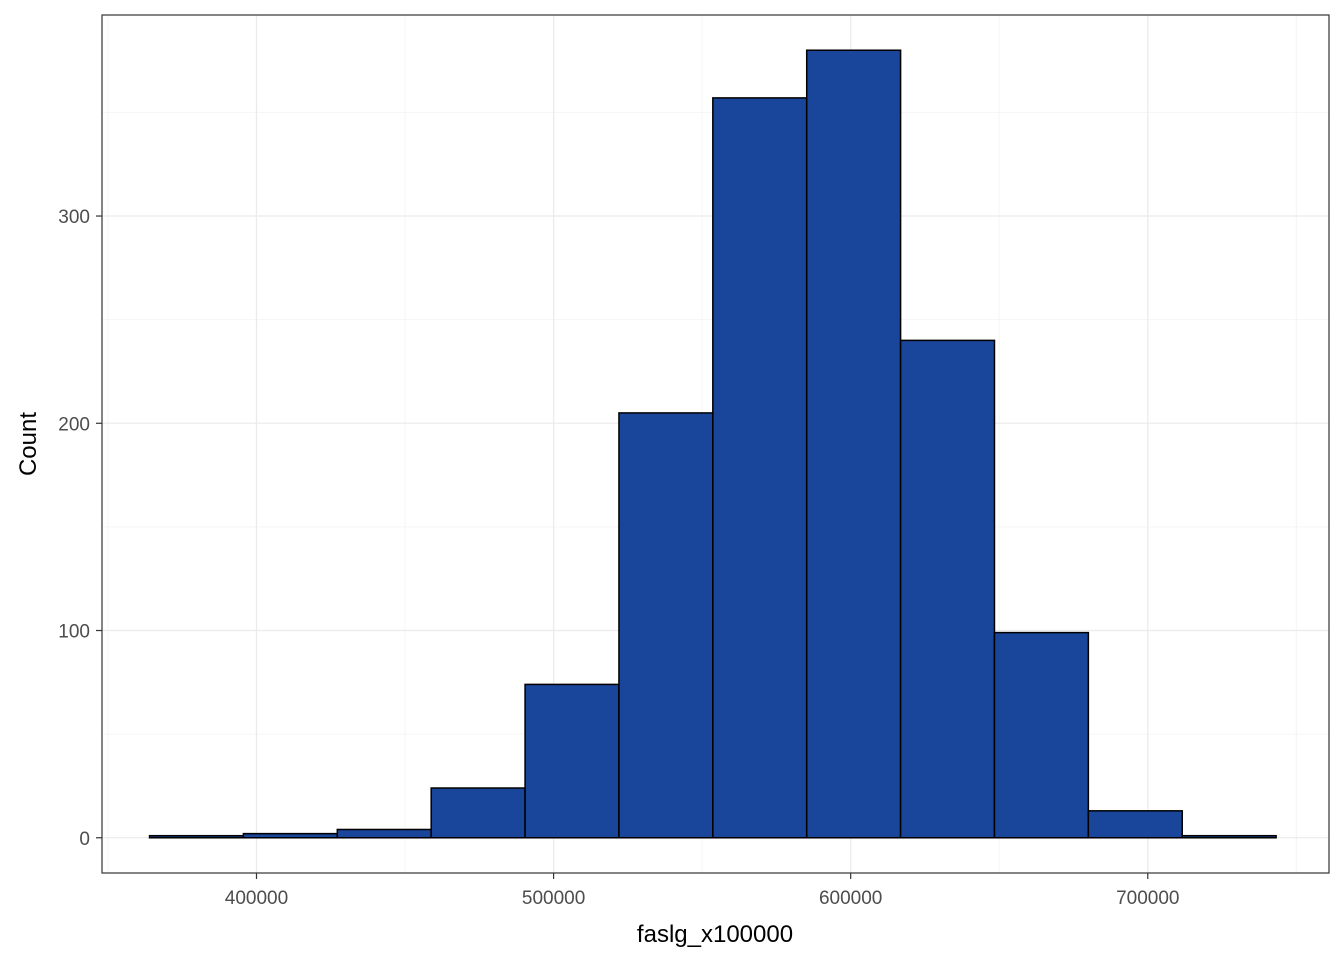 The width and height of the screenshot is (1344, 960). What do you see at coordinates (74, 632) in the screenshot?
I see `y-tick-label: 100` at bounding box center [74, 632].